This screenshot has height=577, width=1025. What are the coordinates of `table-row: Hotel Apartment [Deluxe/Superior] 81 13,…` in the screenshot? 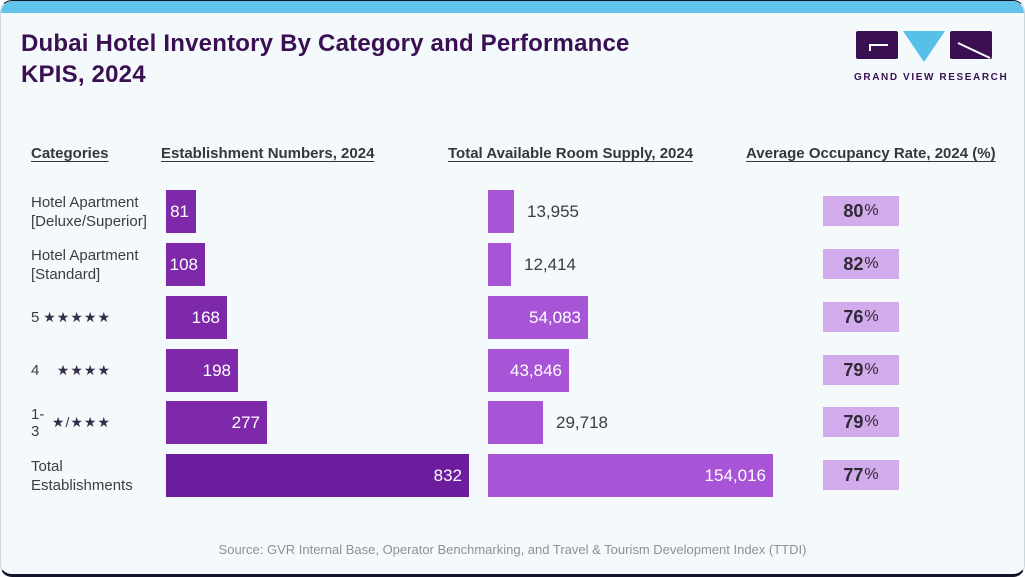 It's located at (512, 211).